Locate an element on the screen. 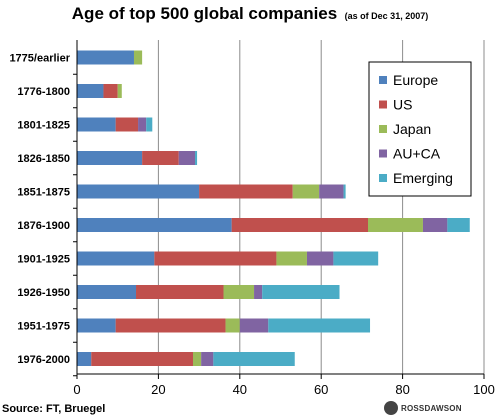 The height and width of the screenshot is (416, 500). legend-label: Emerging is located at coordinates (423, 178).